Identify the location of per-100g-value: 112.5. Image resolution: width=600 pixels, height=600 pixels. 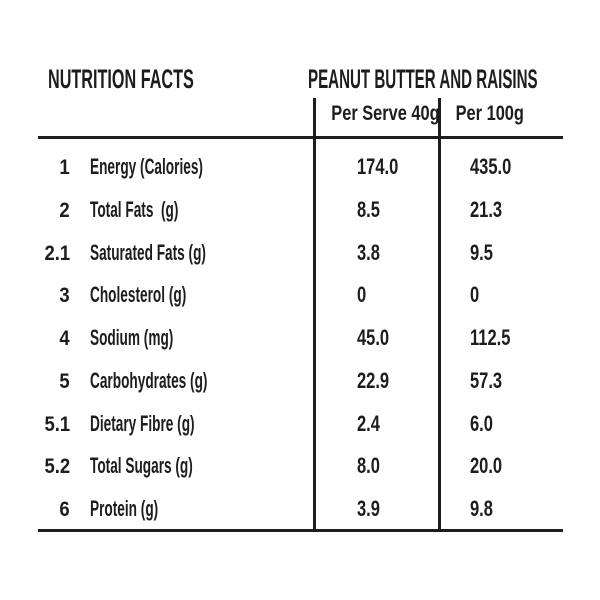
(490, 337).